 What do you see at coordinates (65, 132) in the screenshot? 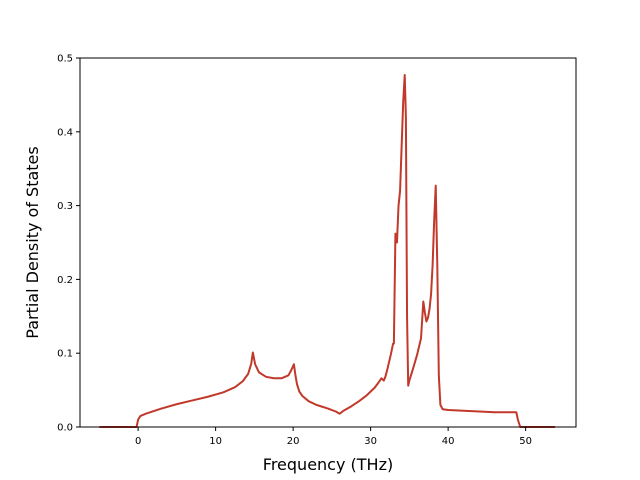
I see `y-tick-label: 0.4` at bounding box center [65, 132].